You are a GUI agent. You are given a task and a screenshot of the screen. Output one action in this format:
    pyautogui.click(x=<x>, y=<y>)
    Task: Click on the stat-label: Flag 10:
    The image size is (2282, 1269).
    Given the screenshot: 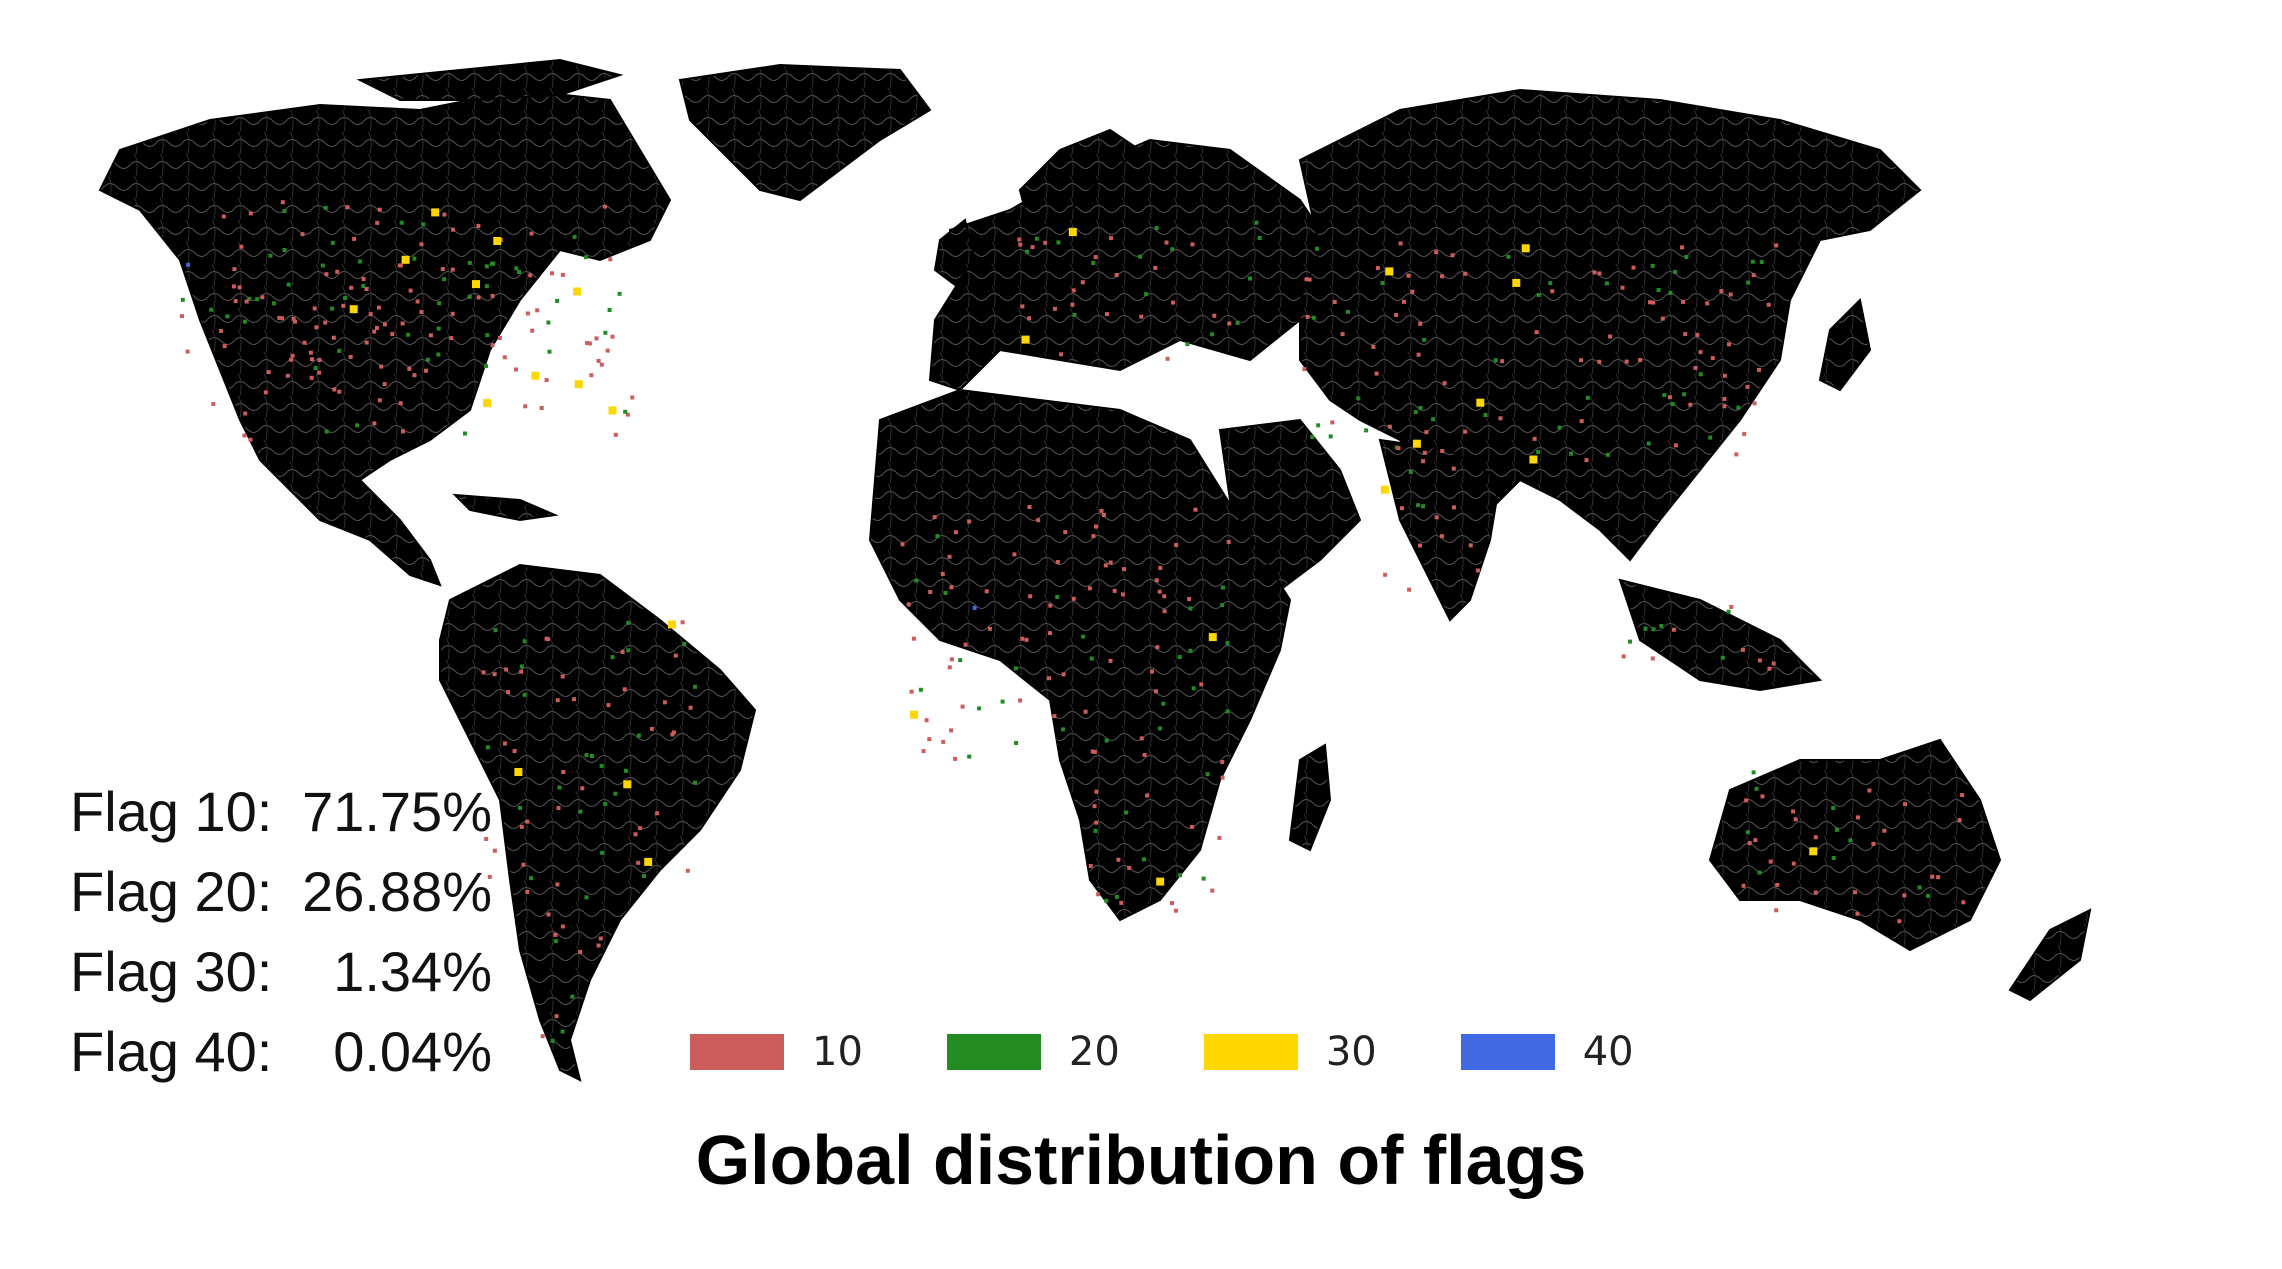 What is the action you would take?
    pyautogui.click(x=171, y=811)
    